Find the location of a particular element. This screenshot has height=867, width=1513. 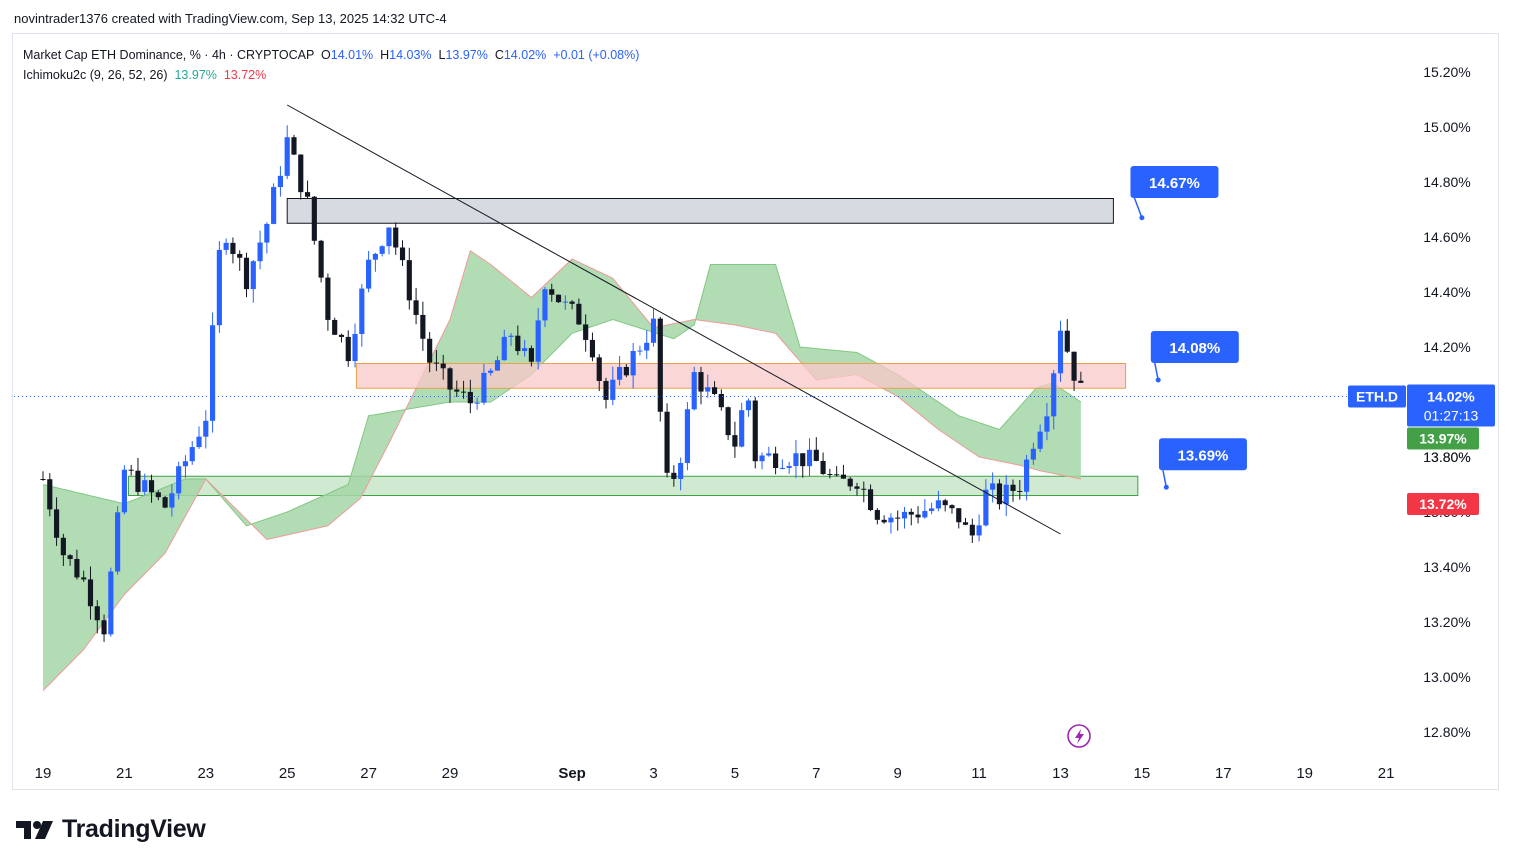

x-tick-label: 9 is located at coordinates (898, 773).